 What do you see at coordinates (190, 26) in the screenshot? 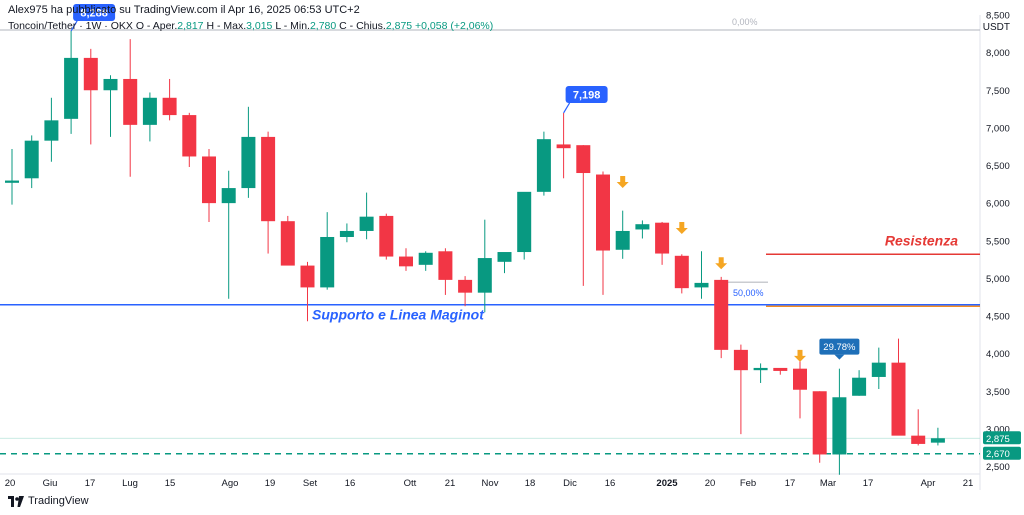
I see `open-value: 2,817` at bounding box center [190, 26].